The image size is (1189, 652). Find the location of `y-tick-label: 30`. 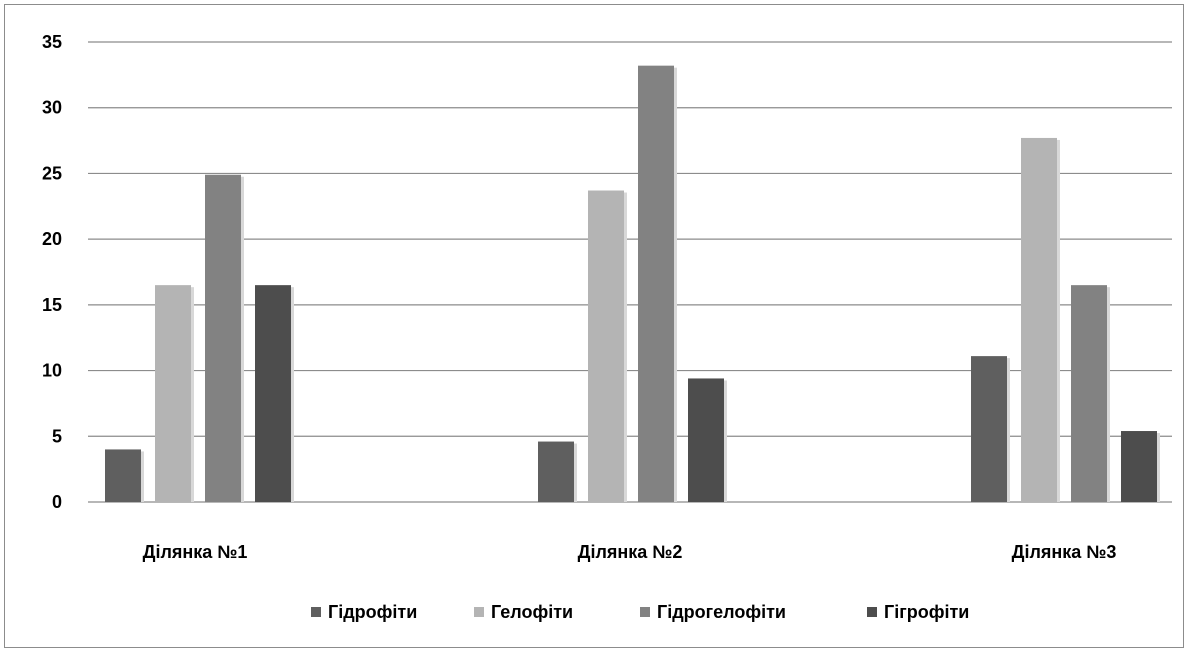

y-tick-label: 30 is located at coordinates (52, 108).